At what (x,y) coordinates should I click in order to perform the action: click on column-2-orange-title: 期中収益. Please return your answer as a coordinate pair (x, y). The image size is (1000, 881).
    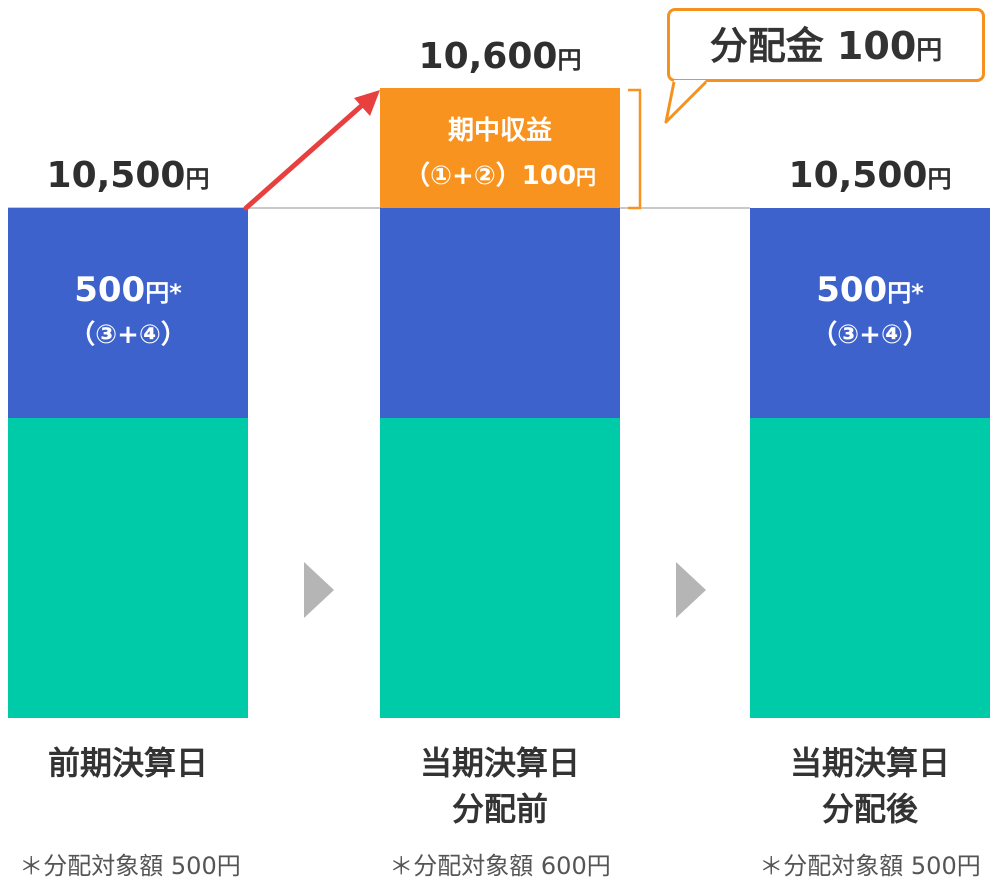
    Looking at the image, I should click on (499, 131).